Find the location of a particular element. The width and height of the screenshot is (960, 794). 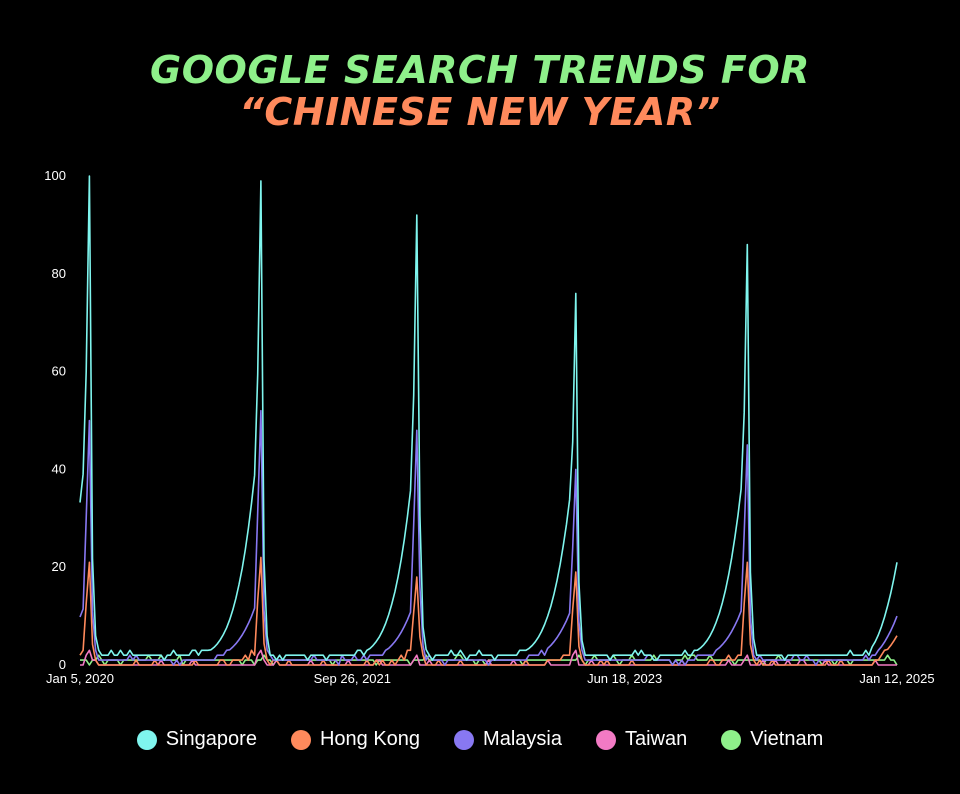

y-tick-label: 100 is located at coordinates (55, 175).